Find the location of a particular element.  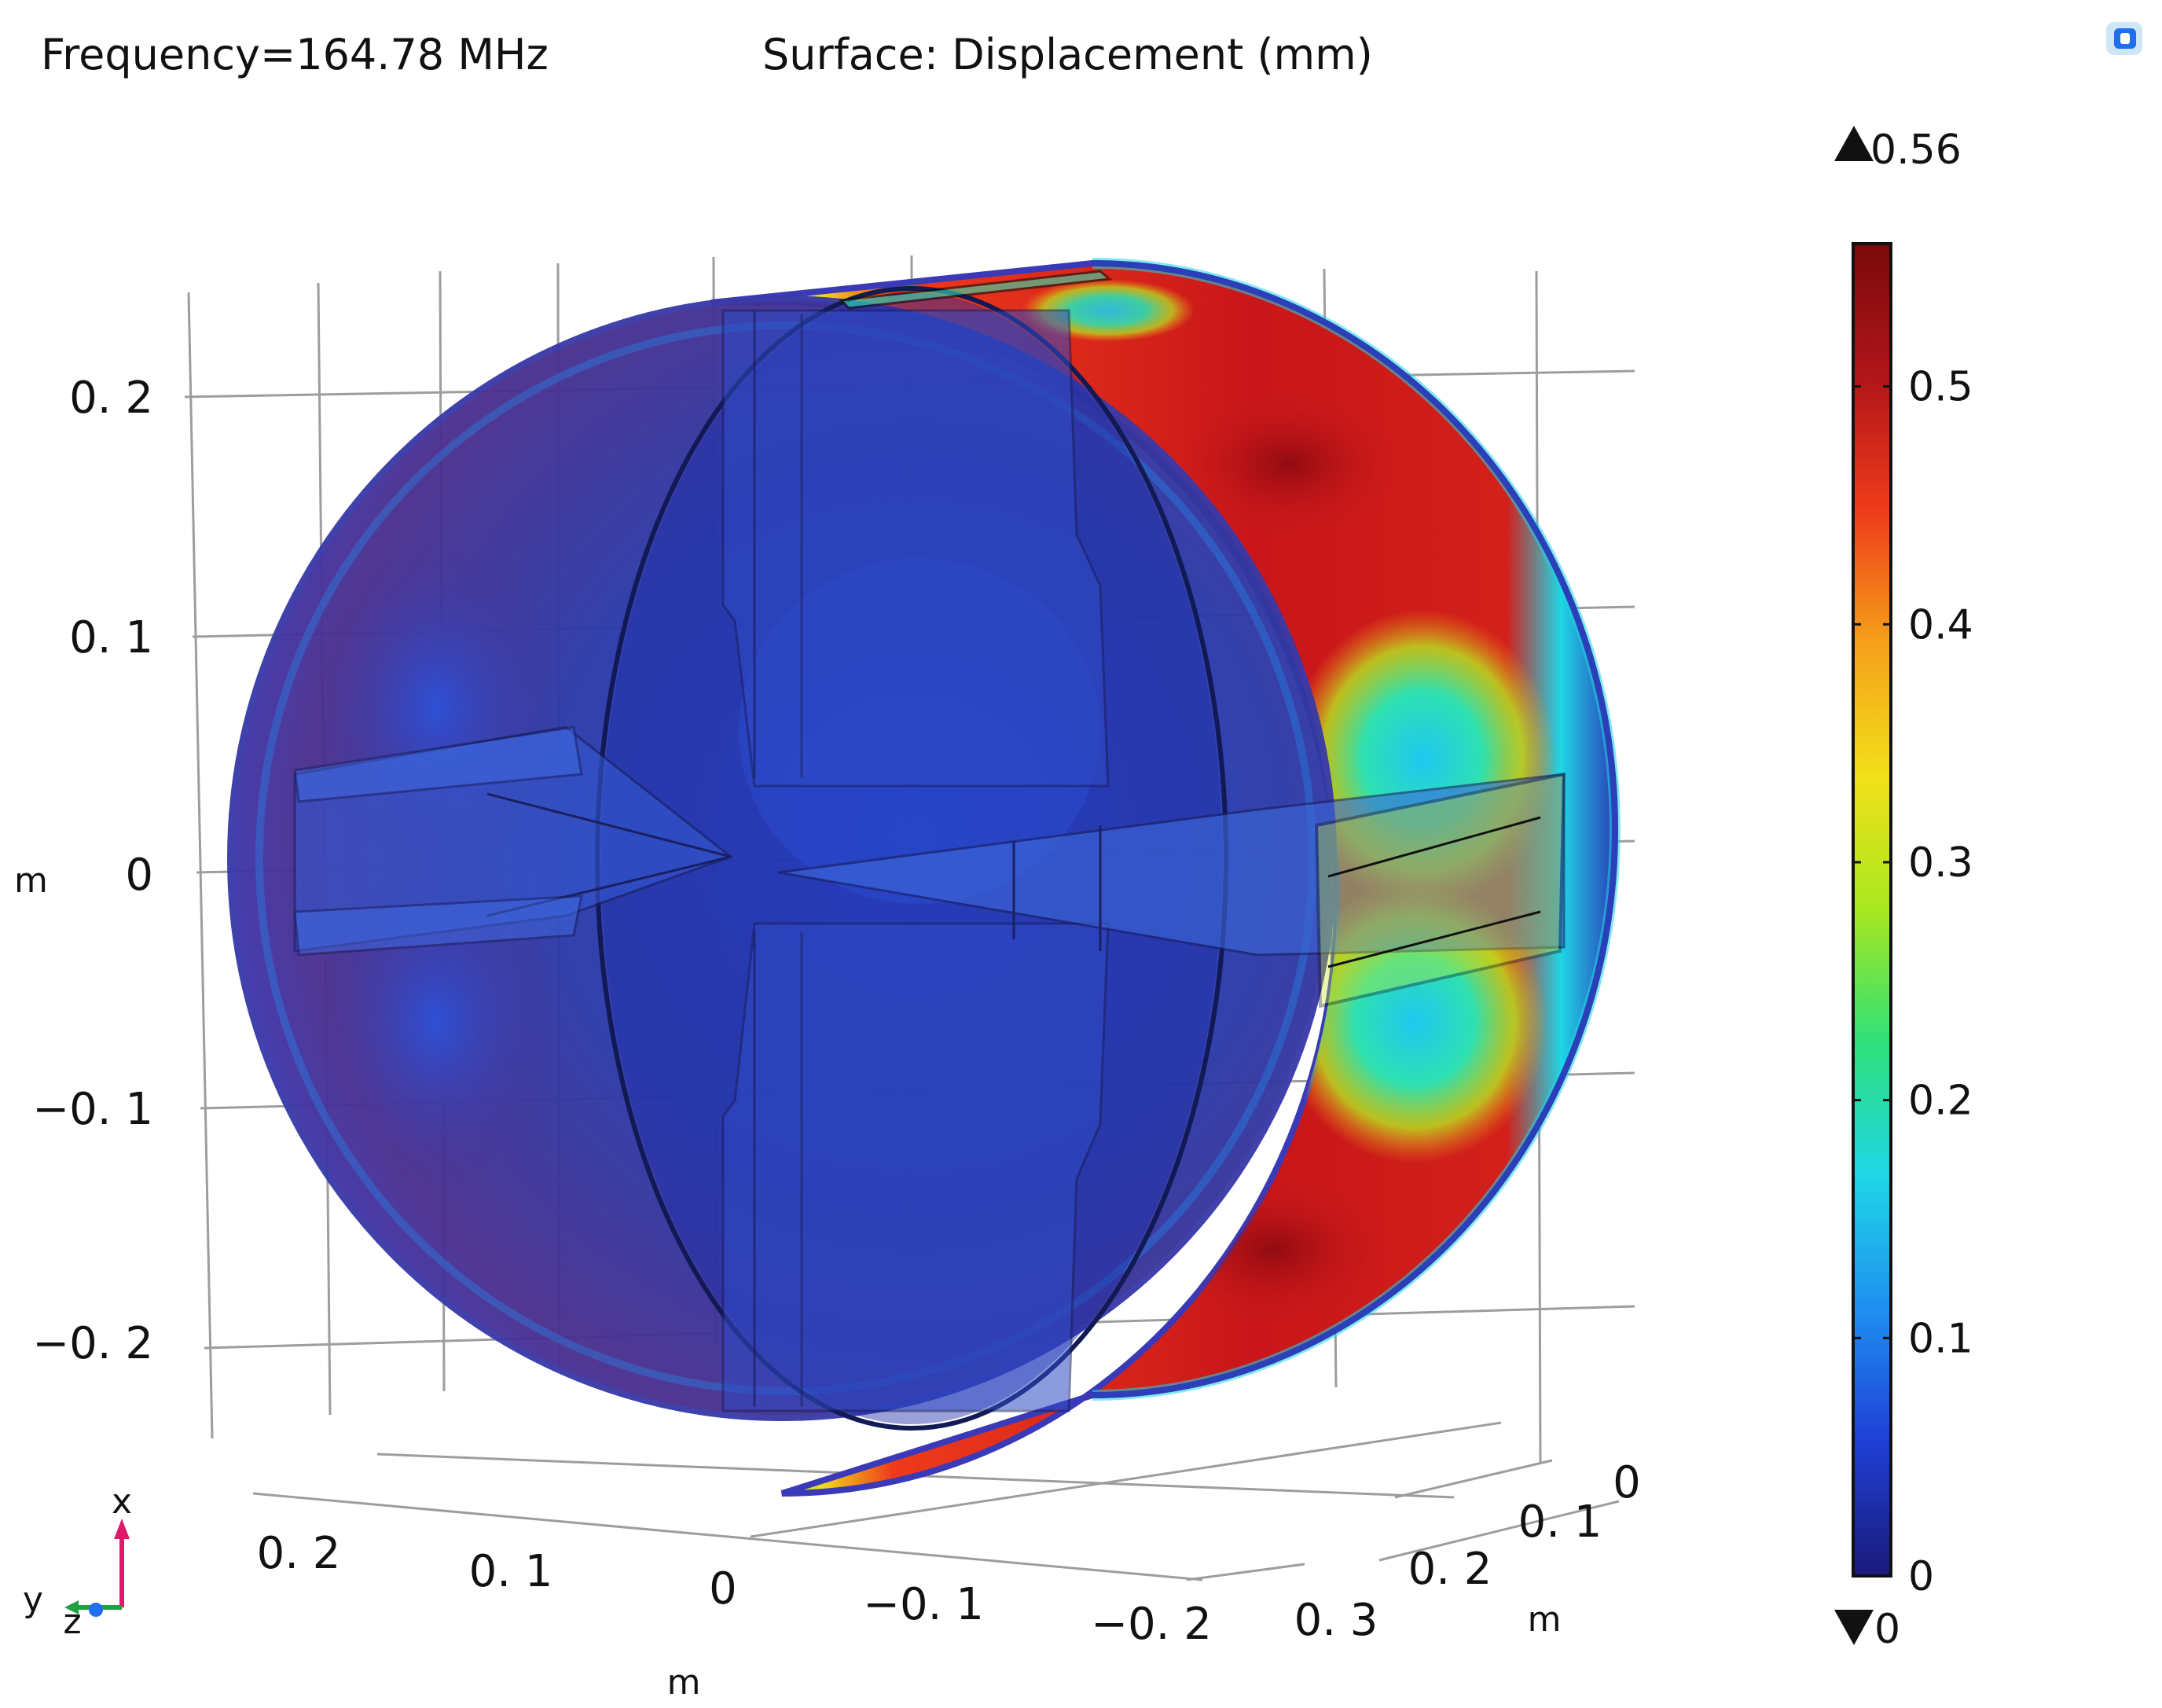

colorbar-tick-label: 0.3 is located at coordinates (1940, 863).